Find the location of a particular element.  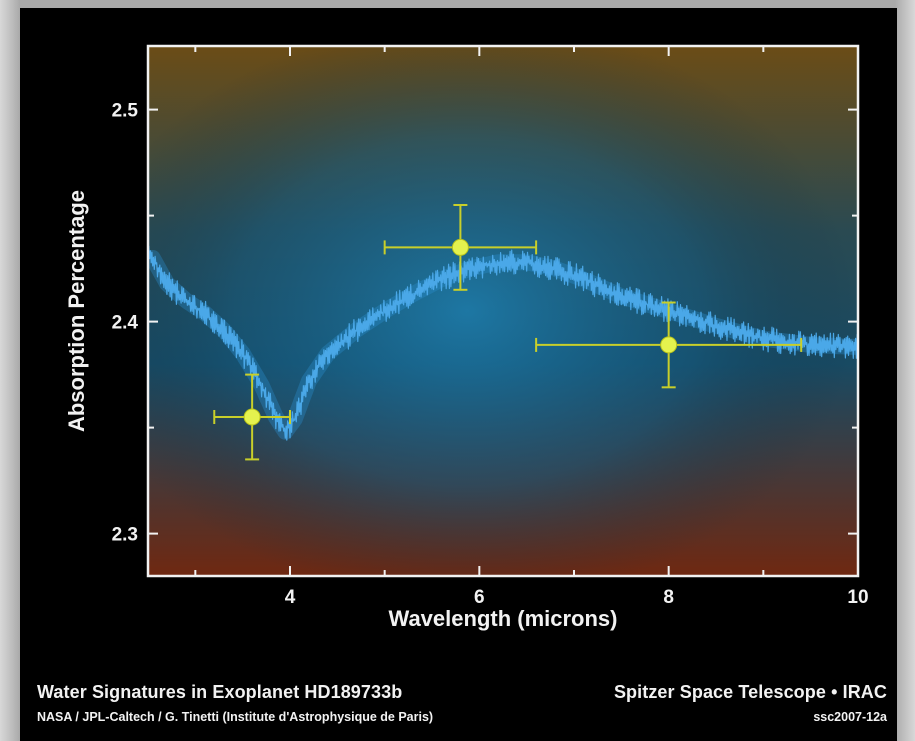

x-tick-label: 6 is located at coordinates (479, 597).